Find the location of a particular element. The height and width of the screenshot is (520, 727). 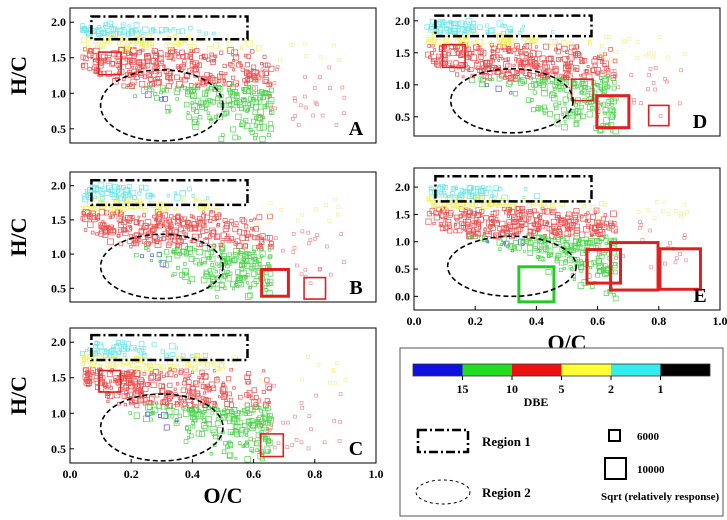

highlight-point is located at coordinates (275, 282).